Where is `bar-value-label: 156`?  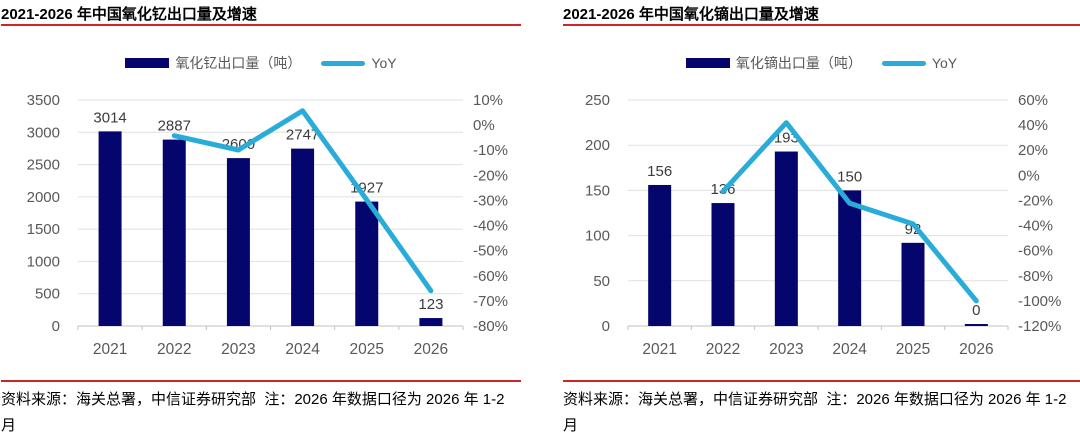
bar-value-label: 156 is located at coordinates (659, 171).